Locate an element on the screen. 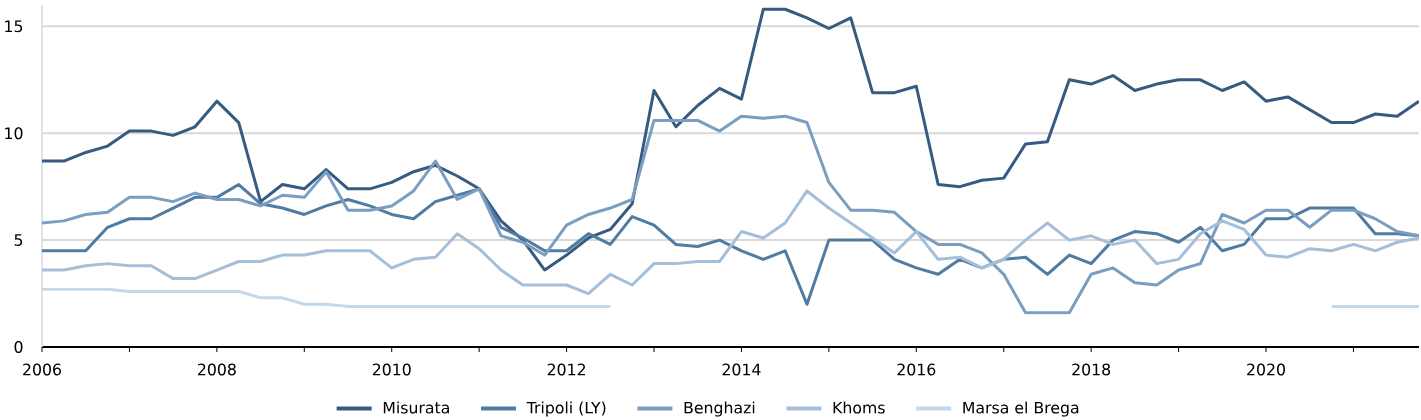 The image size is (1421, 420). x-tick-label: 2020 is located at coordinates (1266, 369).